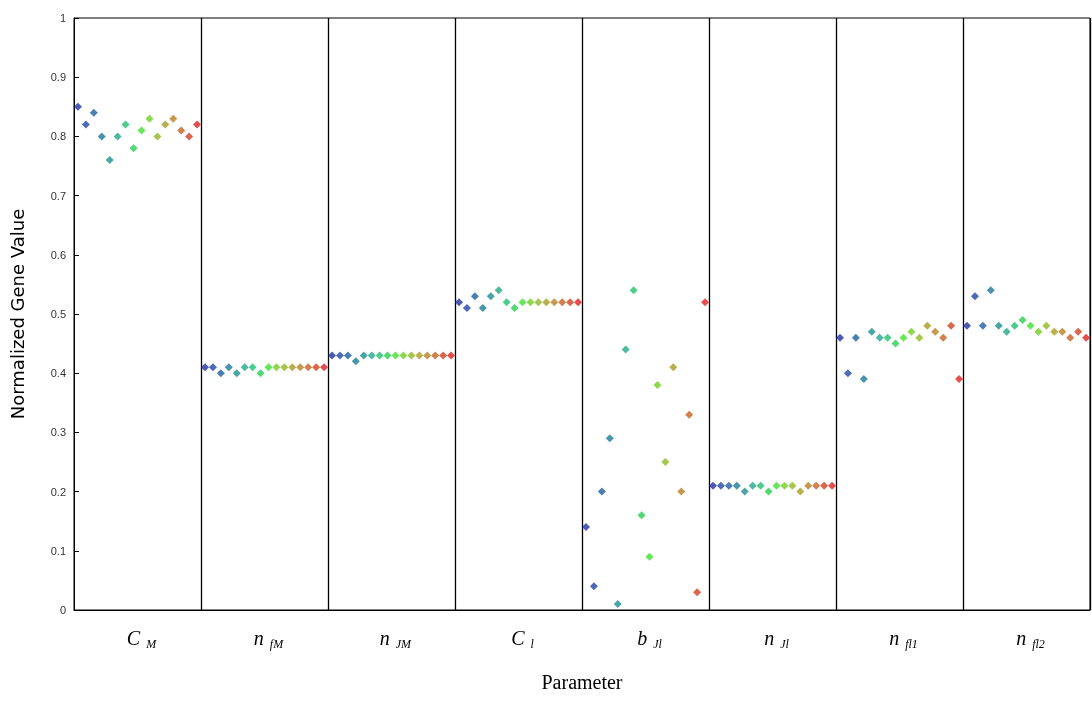 Image resolution: width=1092 pixels, height=708 pixels. I want to click on y-tick-label: 0.1, so click(58, 550).